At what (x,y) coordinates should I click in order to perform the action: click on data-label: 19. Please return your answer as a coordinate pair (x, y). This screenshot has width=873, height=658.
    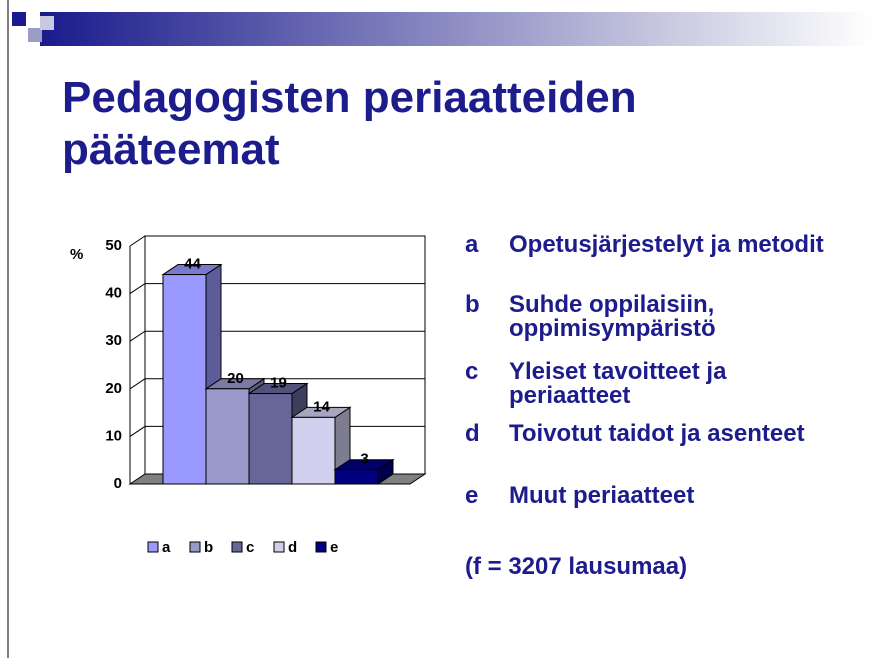
    Looking at the image, I should click on (278, 383).